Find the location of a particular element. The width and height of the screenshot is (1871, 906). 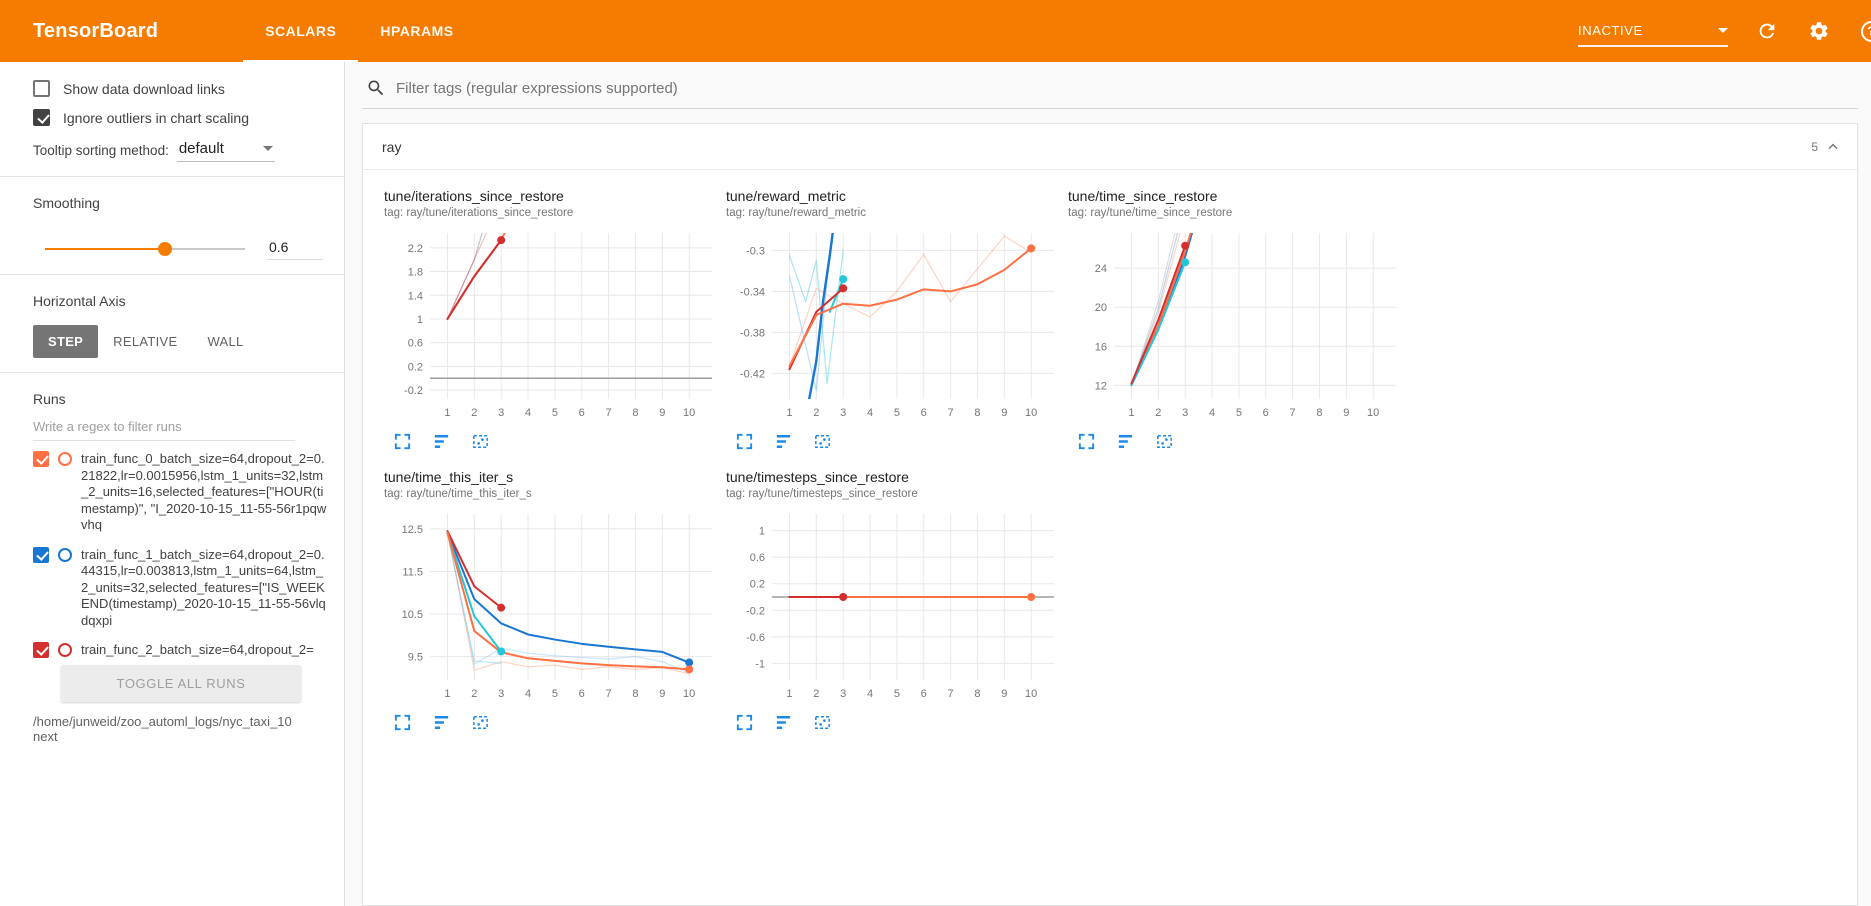

tooltip-sorting-dropdown: default is located at coordinates (225, 151).